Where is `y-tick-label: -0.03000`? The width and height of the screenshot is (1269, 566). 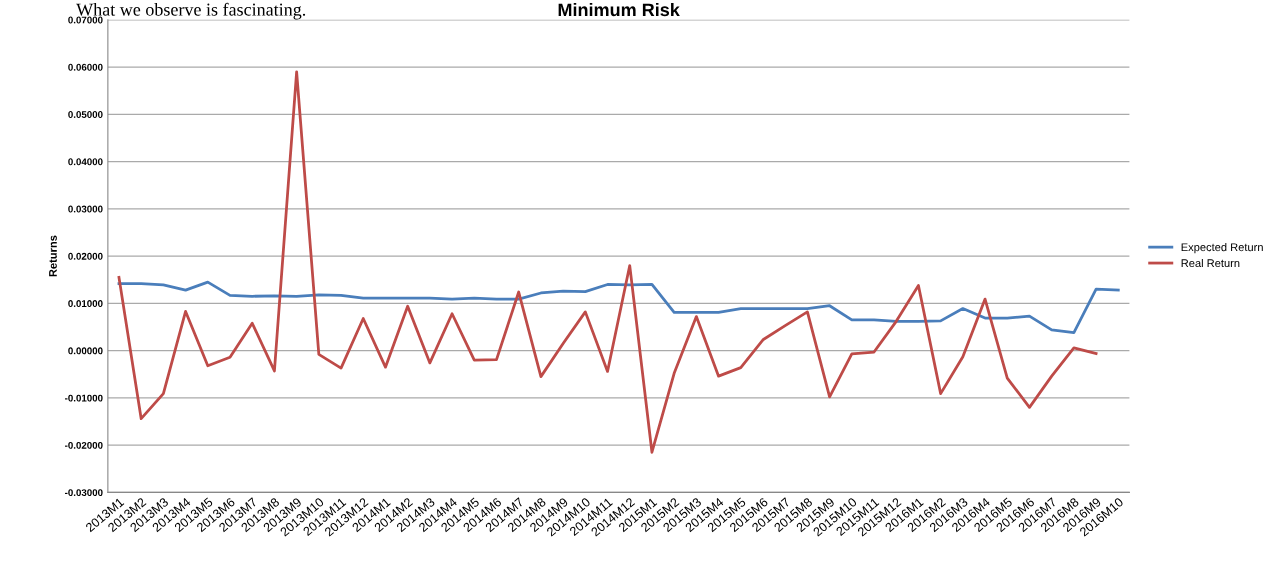
y-tick-label: -0.03000 is located at coordinates (84, 493).